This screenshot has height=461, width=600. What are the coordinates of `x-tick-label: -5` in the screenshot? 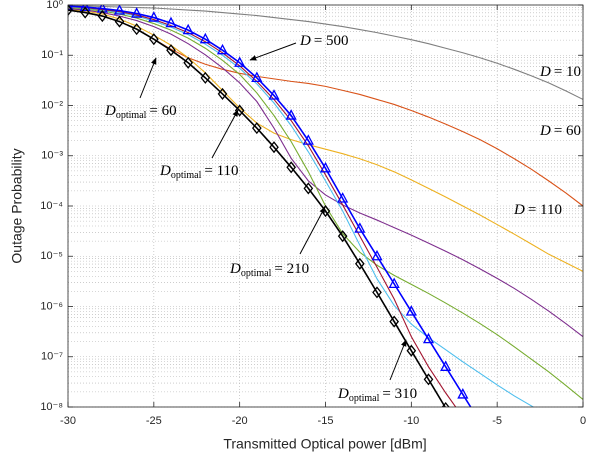 It's located at (497, 421).